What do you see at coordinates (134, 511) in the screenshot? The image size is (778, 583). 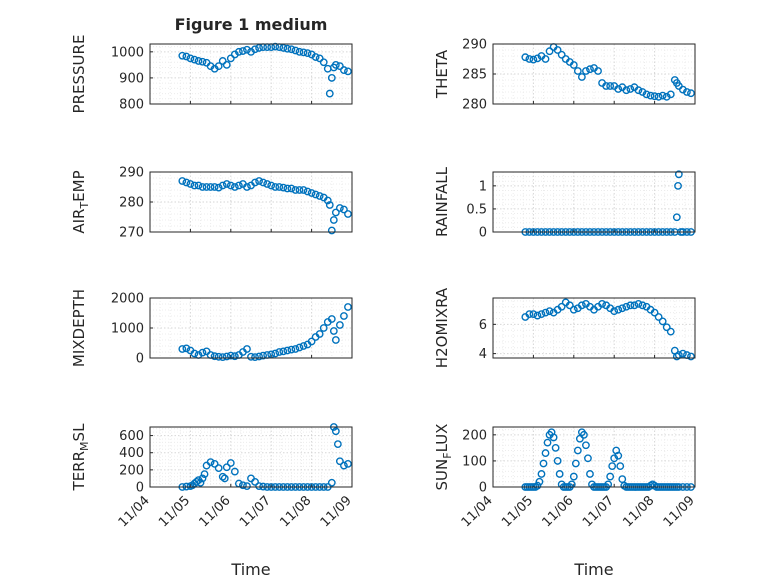 I see `x-tick-label: 11/04` at bounding box center [134, 511].